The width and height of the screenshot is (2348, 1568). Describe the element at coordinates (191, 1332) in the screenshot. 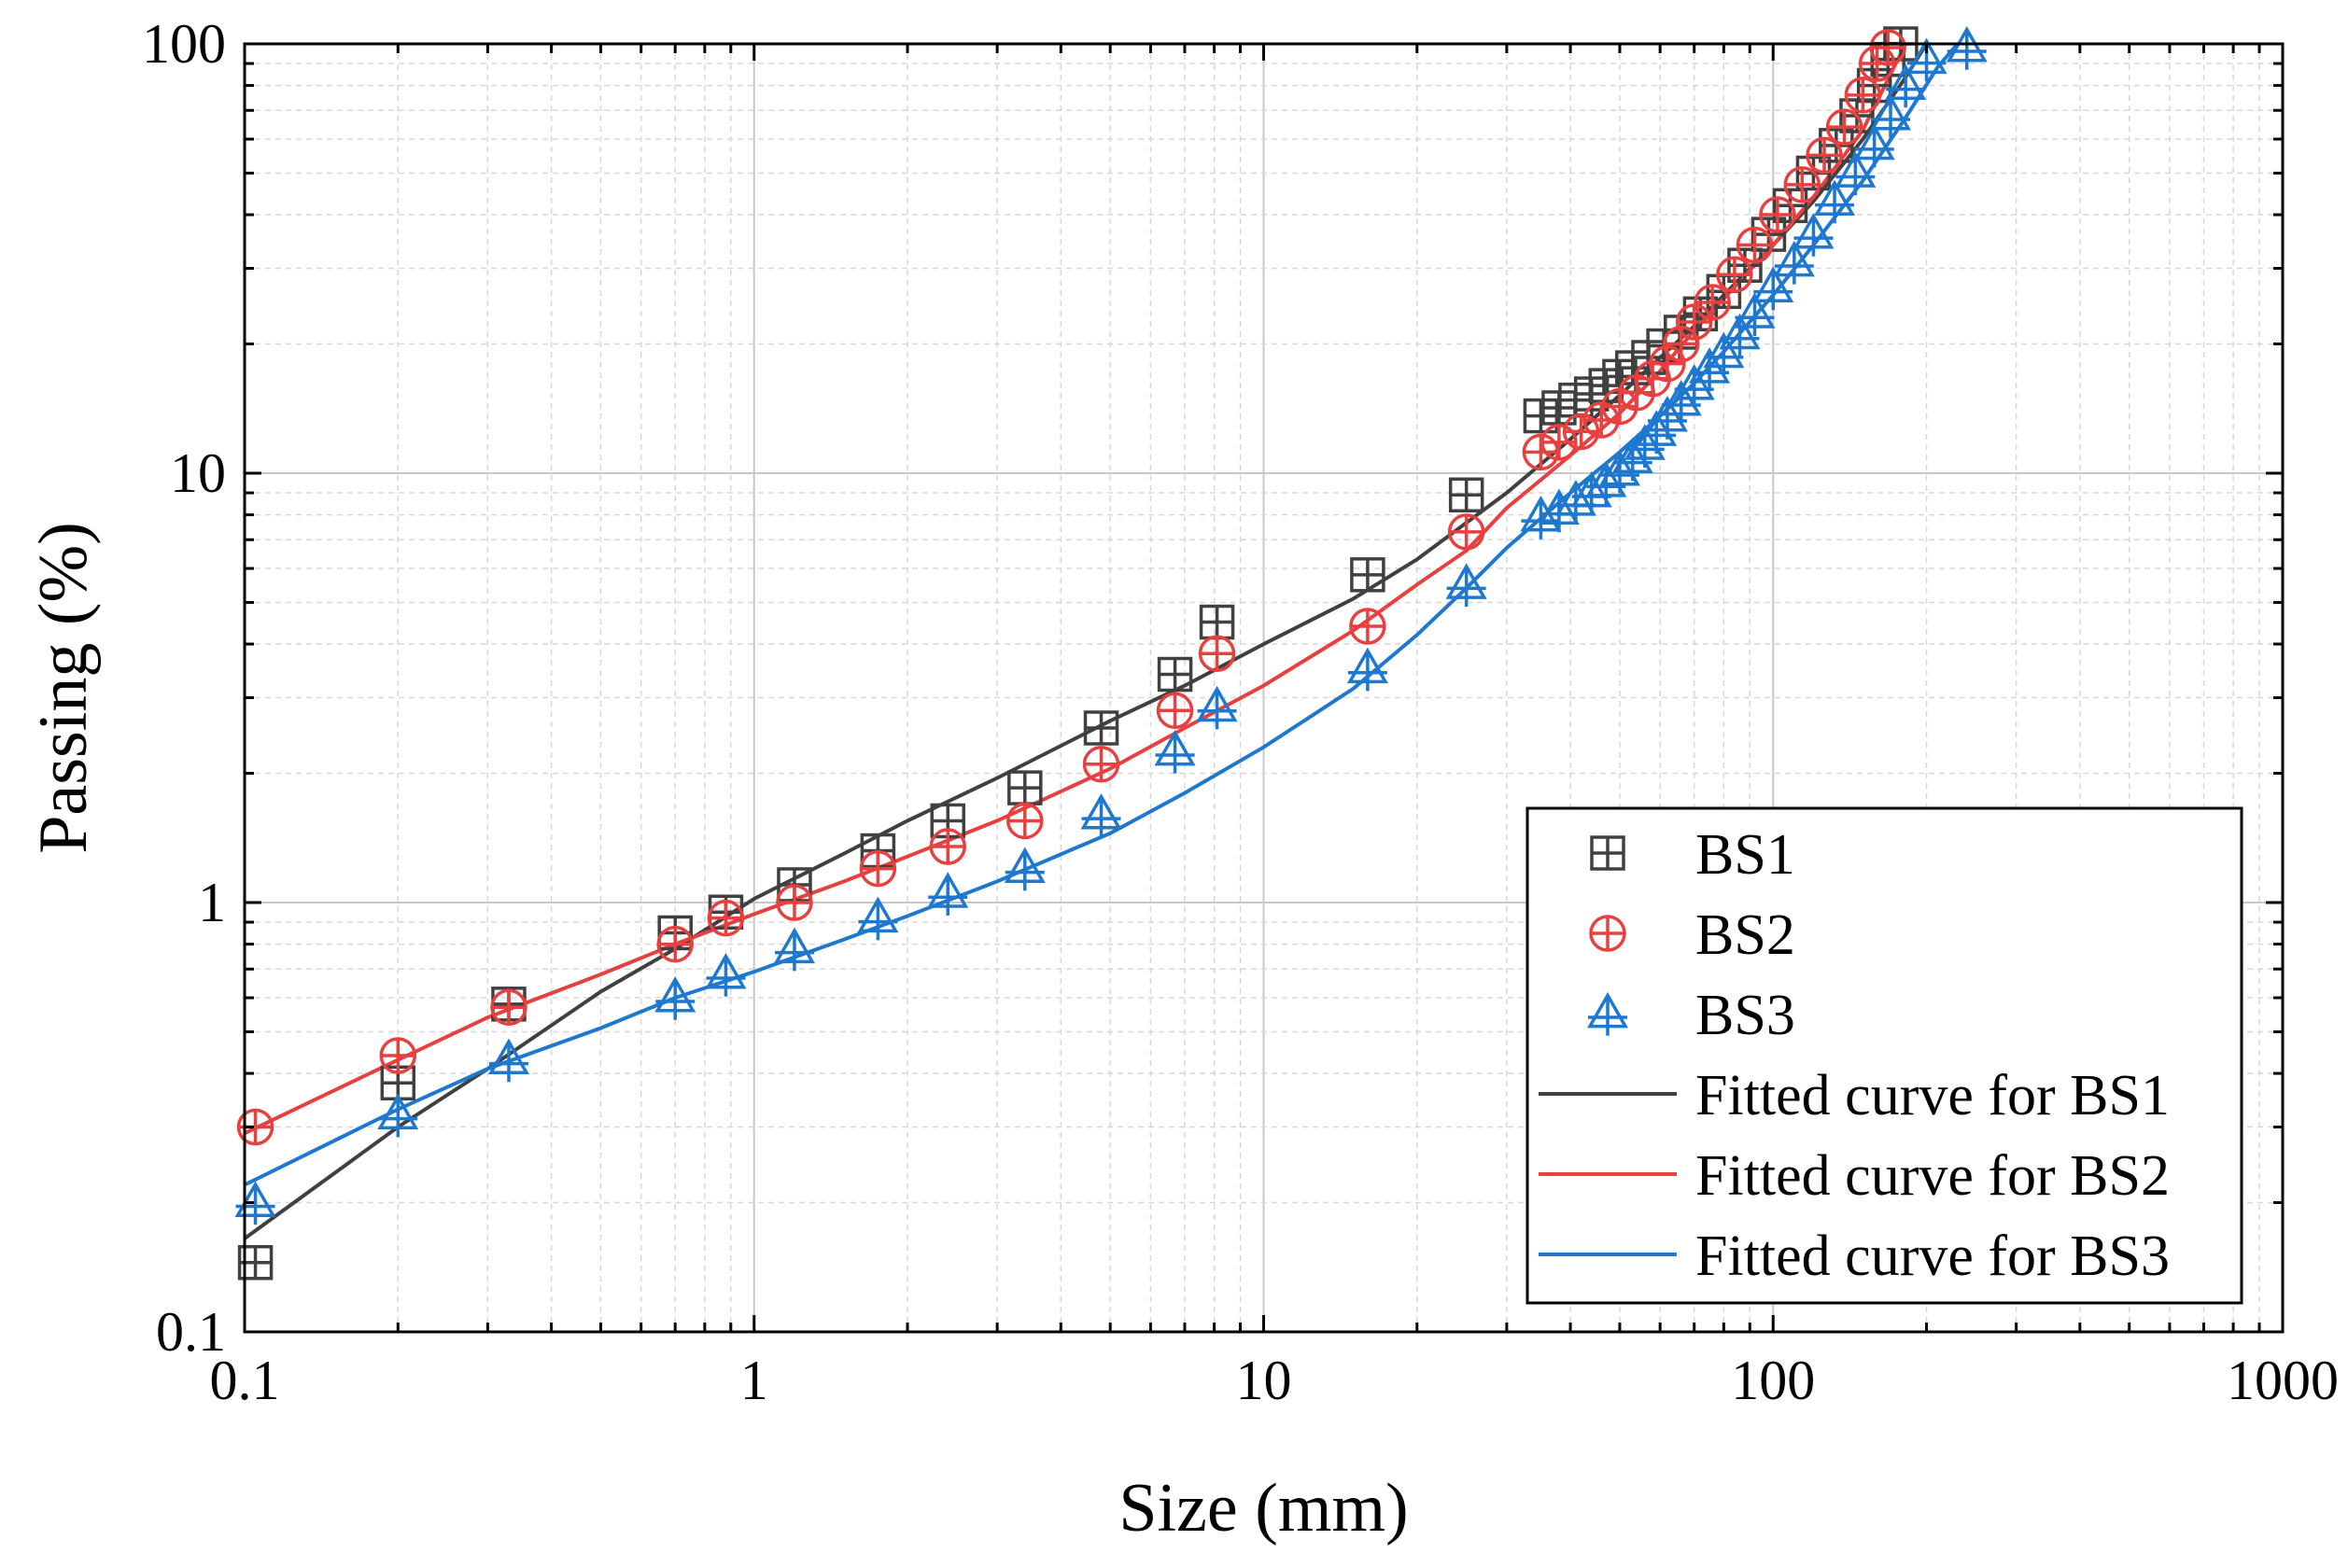

I see `y-tick-label: 0.1` at that location.